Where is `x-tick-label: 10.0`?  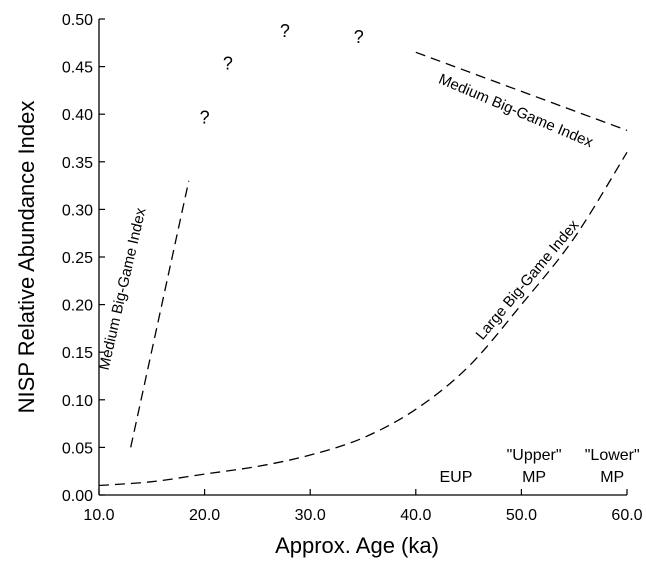 x-tick-label: 10.0 is located at coordinates (98, 515).